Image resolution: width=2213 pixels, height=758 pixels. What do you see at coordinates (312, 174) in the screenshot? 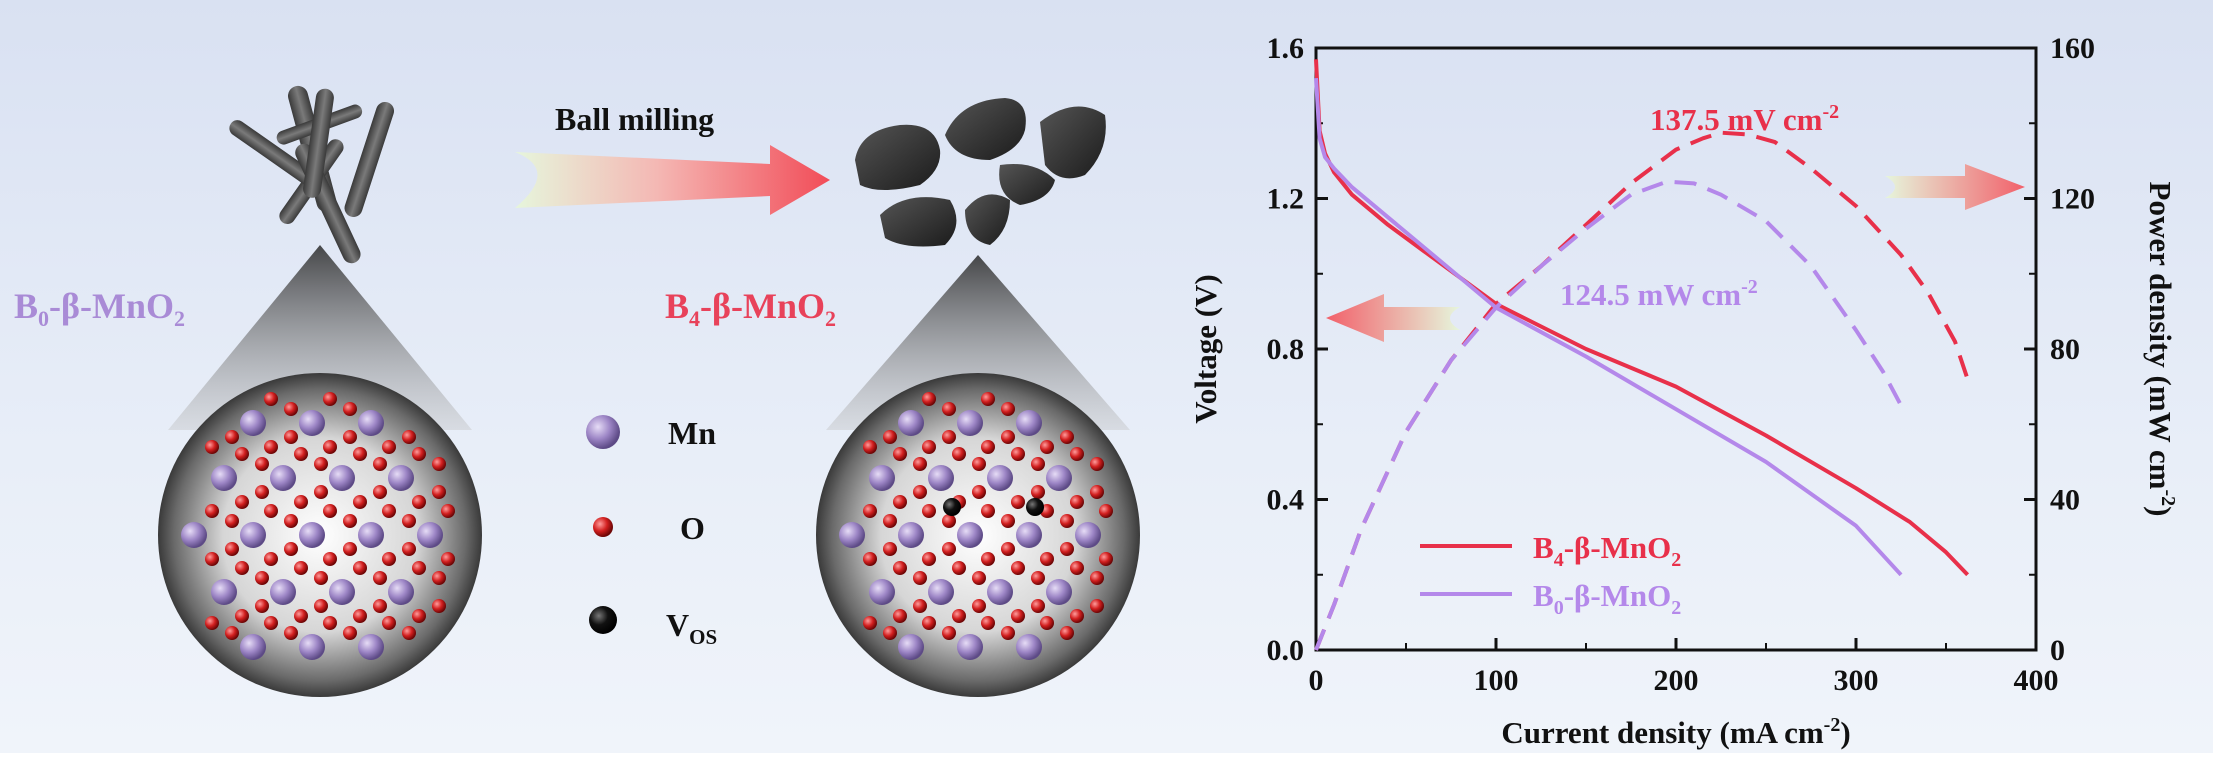
I see `nanorods-illustration` at bounding box center [312, 174].